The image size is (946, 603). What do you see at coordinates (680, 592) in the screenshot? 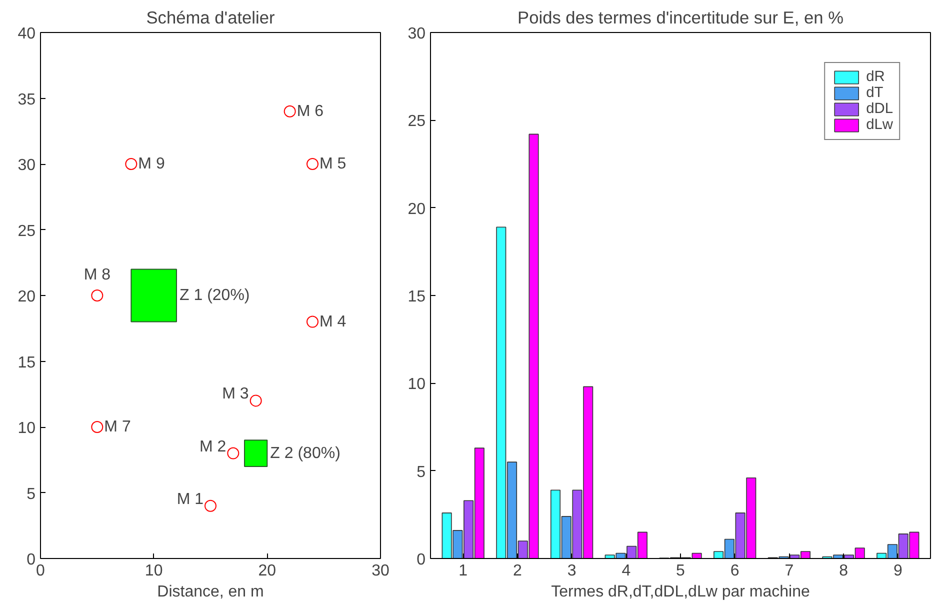
I see `x-axis-title: Termes dR,dT,dDL,dLw par machine` at bounding box center [680, 592].